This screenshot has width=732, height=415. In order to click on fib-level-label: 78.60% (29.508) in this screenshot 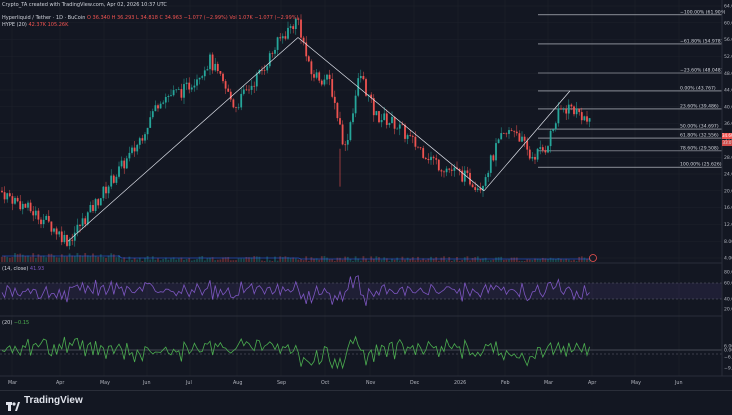, I will do `click(699, 148)`.